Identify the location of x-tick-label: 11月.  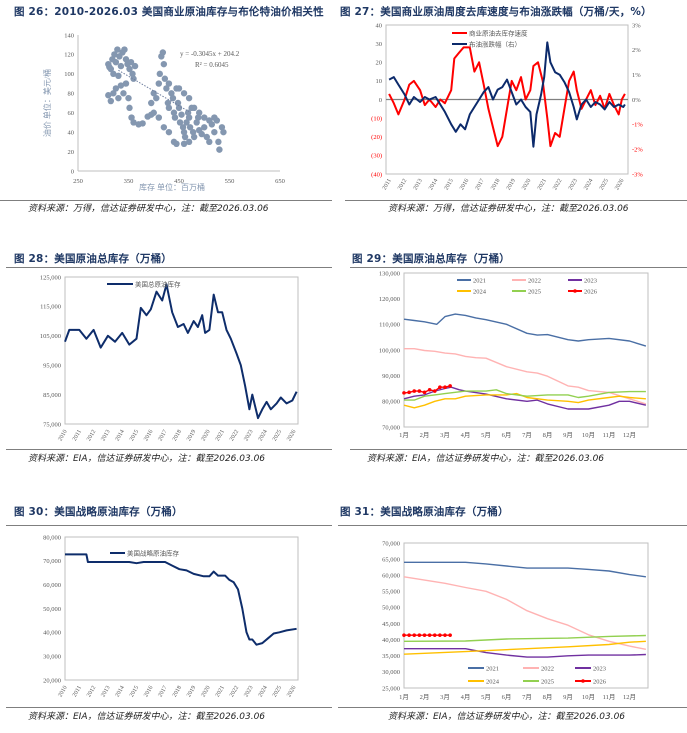
(609, 435).